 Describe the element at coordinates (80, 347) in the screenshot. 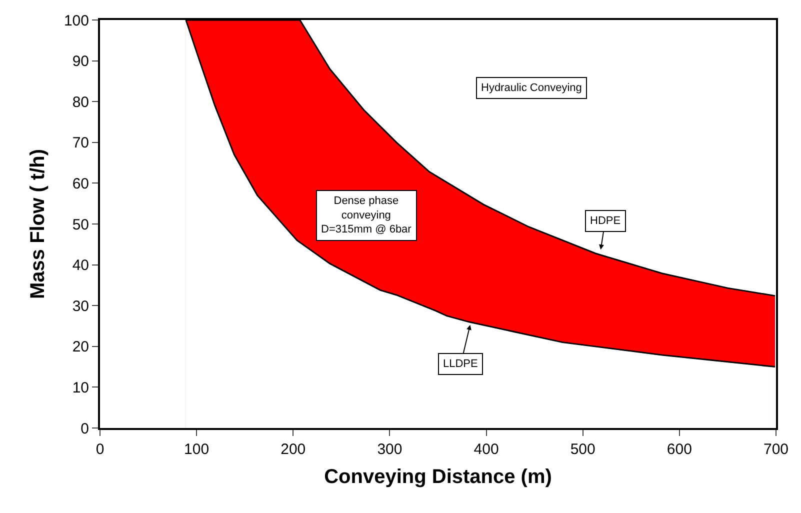

I see `y-tick-label: 20` at that location.